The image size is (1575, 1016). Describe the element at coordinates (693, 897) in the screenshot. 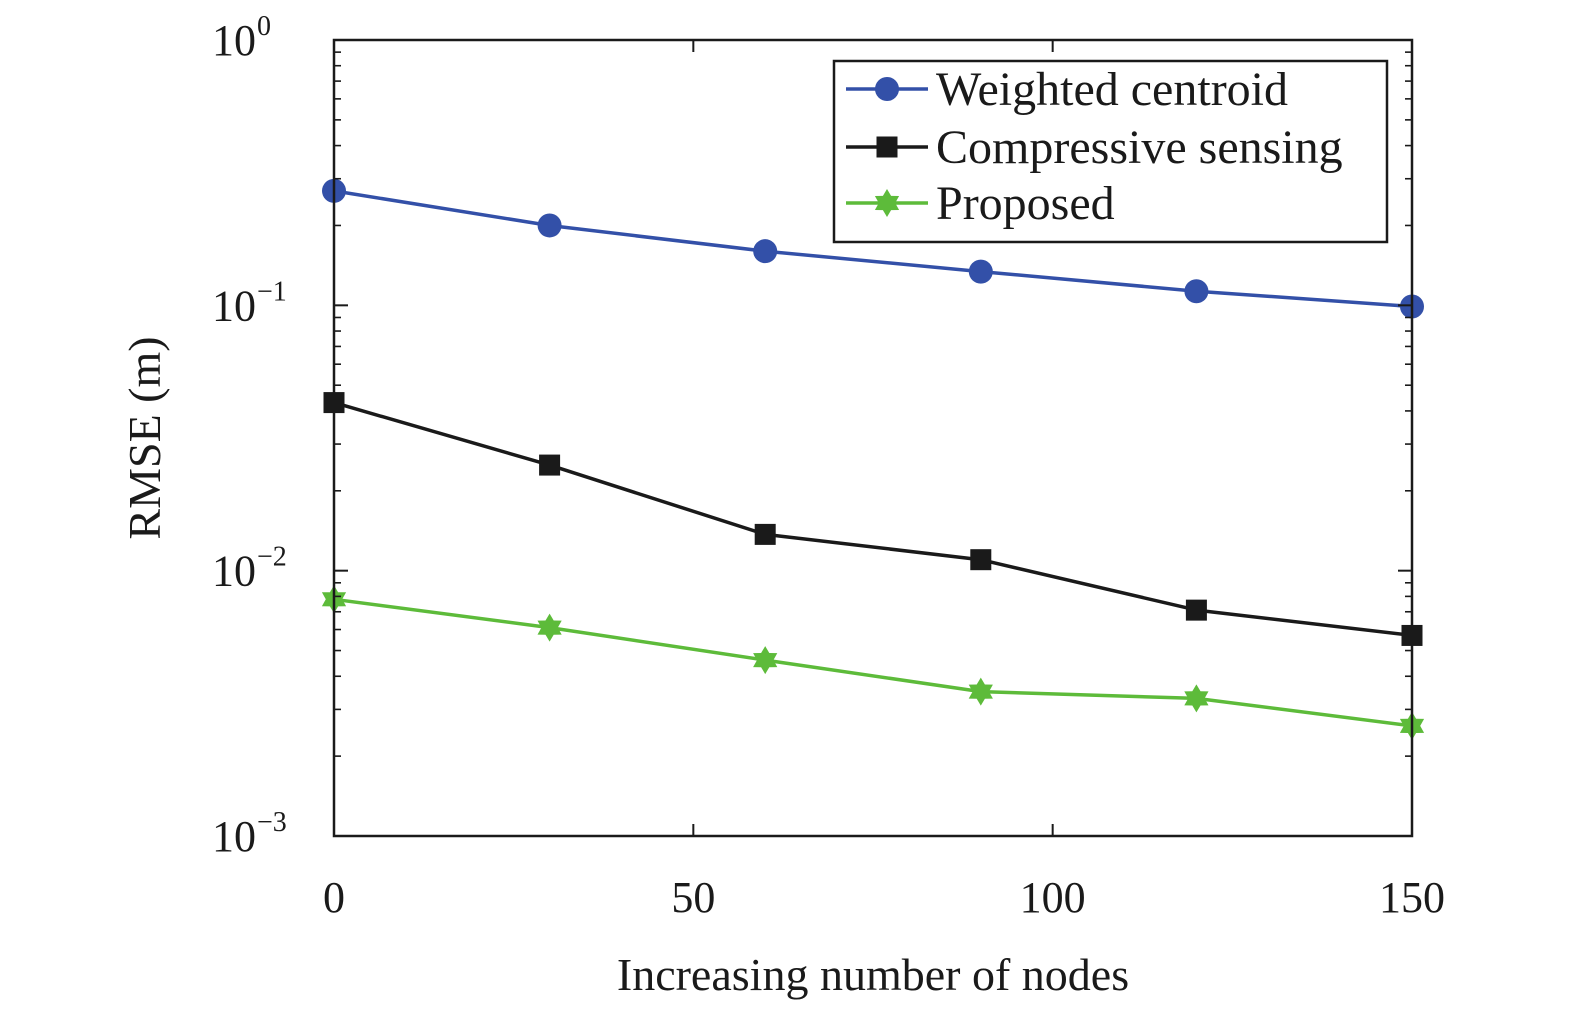

I see `x-tick-label: 50` at that location.